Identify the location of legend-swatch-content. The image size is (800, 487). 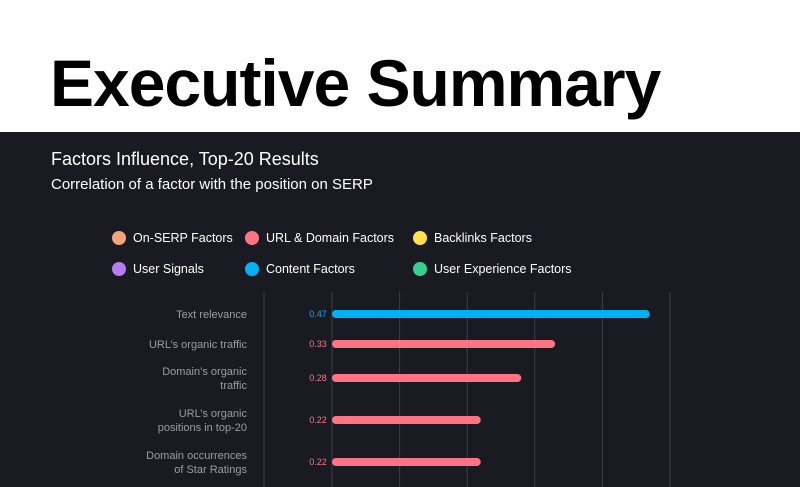
(252, 269).